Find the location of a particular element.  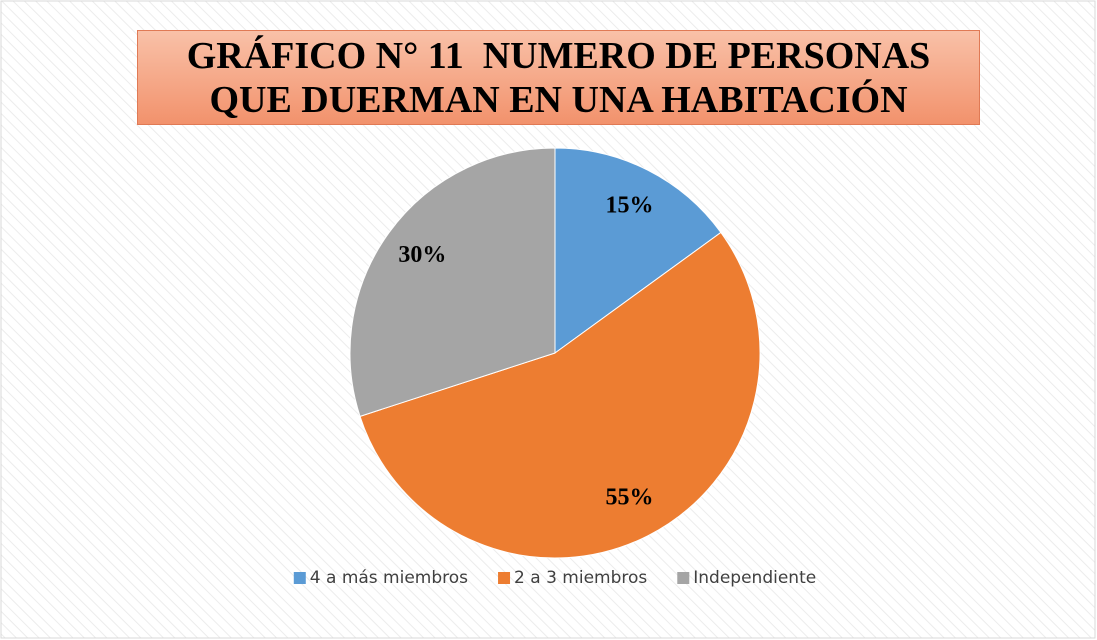

legend-label: 2 a 3 miembros is located at coordinates (580, 578).